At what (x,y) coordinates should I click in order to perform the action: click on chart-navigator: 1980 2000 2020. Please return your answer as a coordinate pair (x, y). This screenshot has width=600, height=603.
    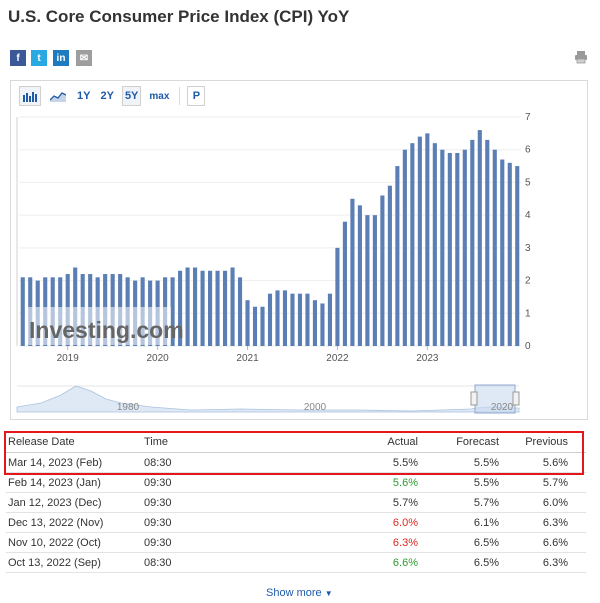
    Looking at the image, I should click on (268, 399).